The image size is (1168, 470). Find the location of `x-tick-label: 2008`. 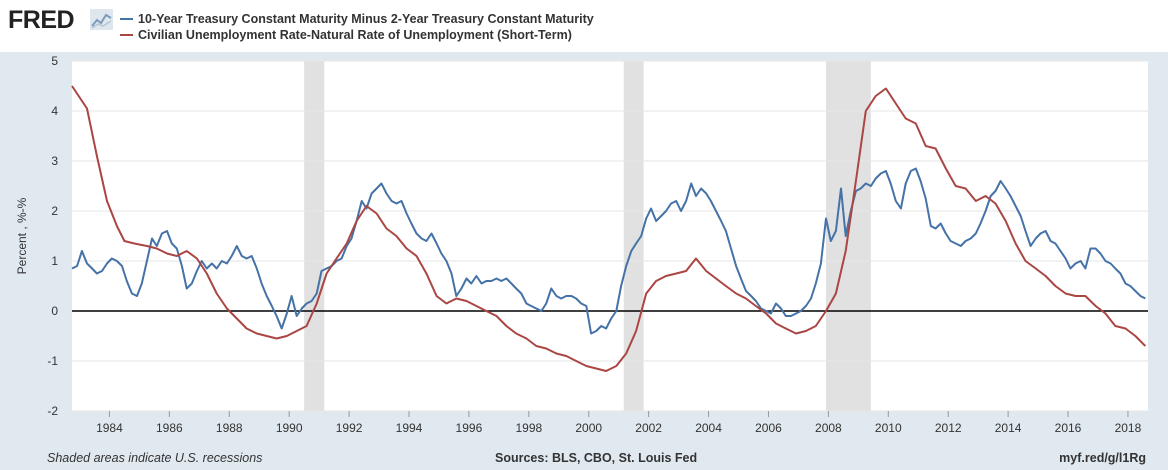

x-tick-label: 2008 is located at coordinates (828, 428).